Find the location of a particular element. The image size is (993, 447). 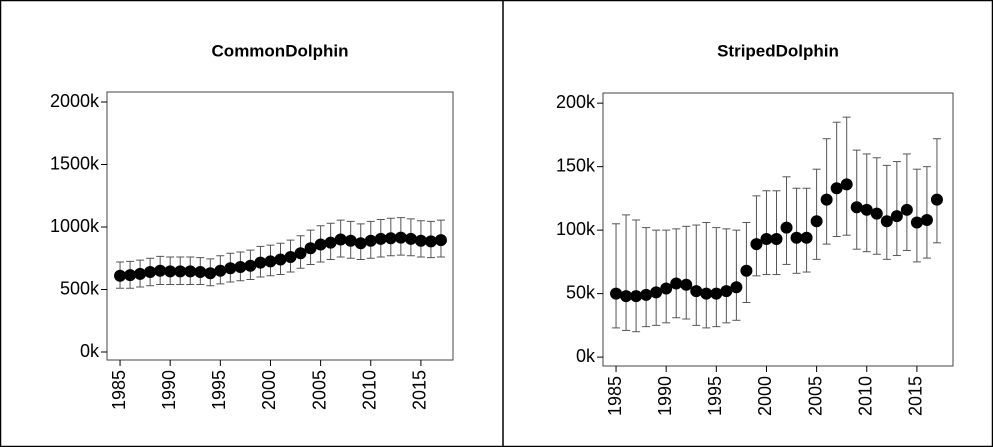

y-tick-label: 1000k is located at coordinates (75, 226).